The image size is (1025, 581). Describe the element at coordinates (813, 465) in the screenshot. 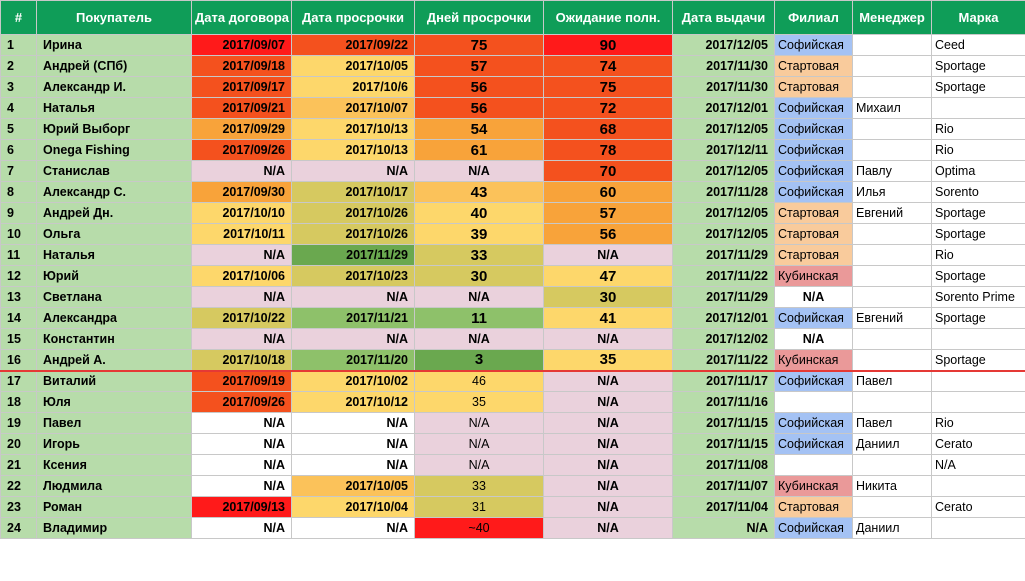

I see `cell-branch` at that location.